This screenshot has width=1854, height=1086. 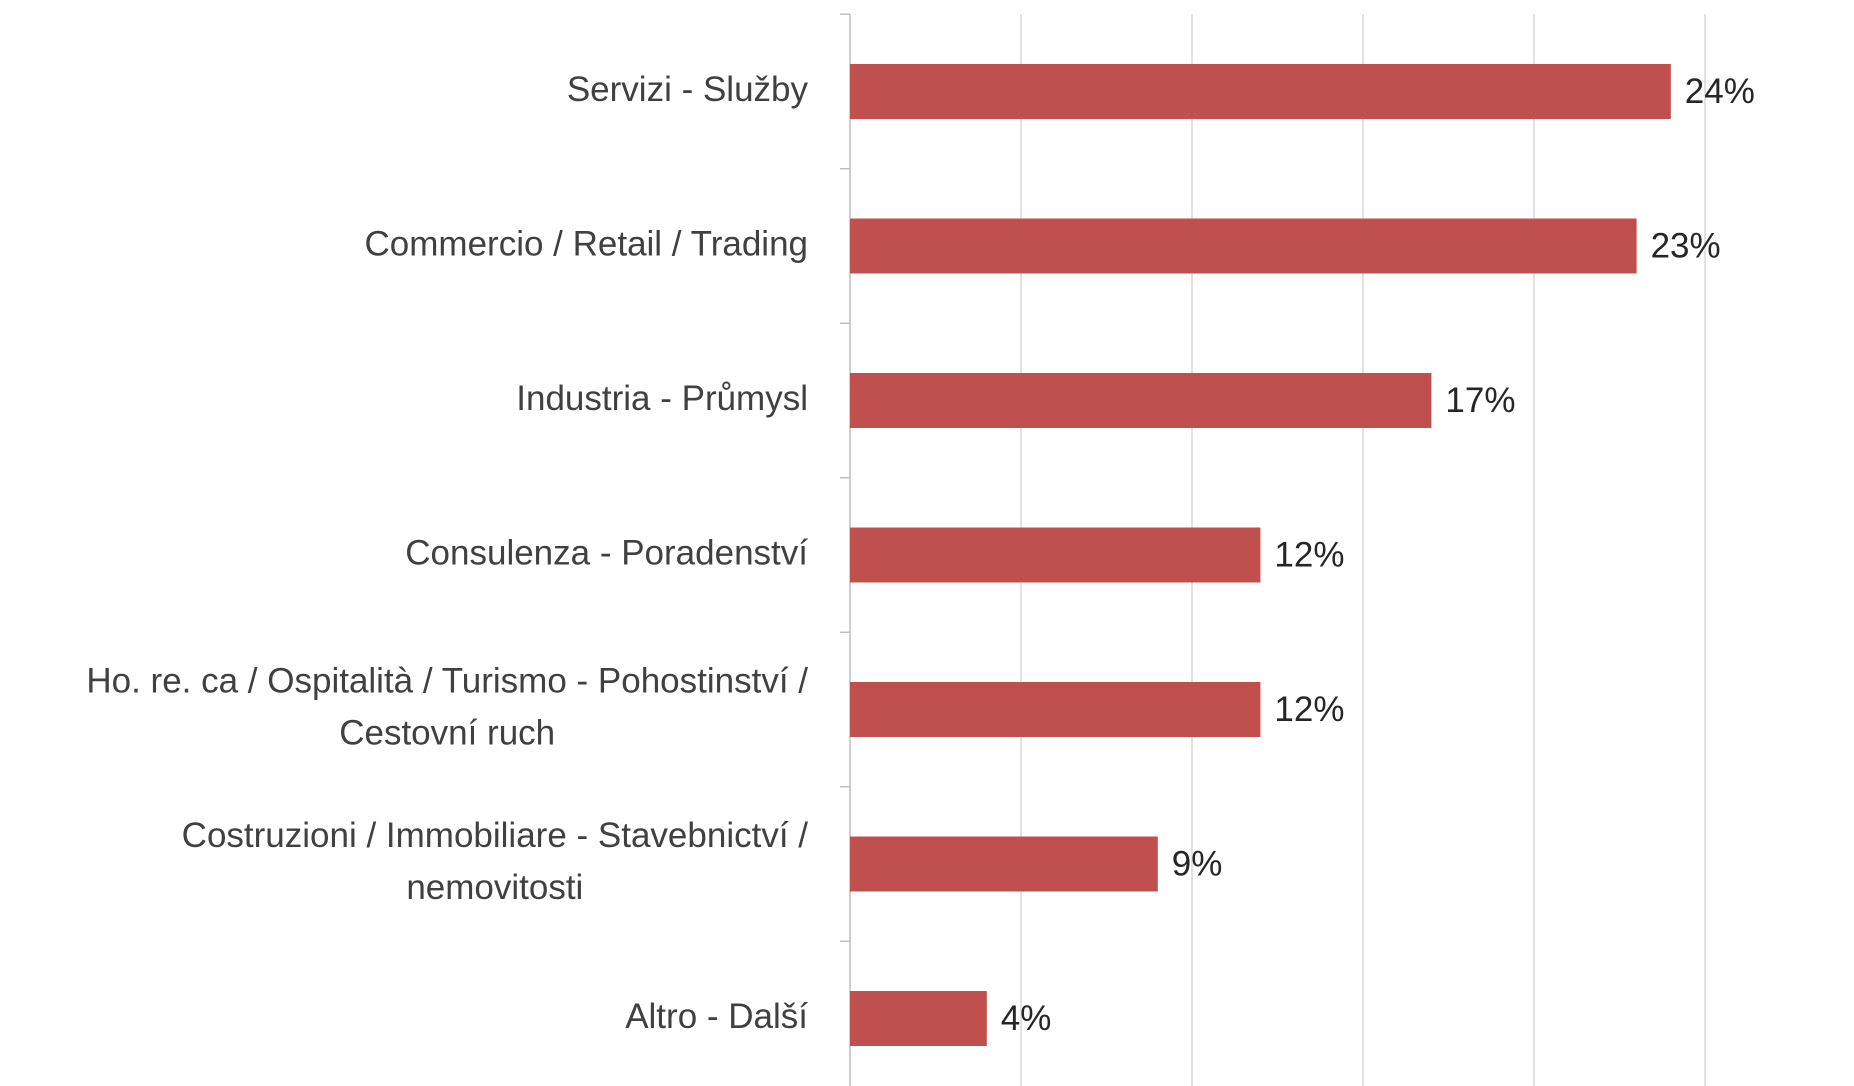 What do you see at coordinates (586, 243) in the screenshot?
I see `y-tick-label: Commercio / Retail / Trading` at bounding box center [586, 243].